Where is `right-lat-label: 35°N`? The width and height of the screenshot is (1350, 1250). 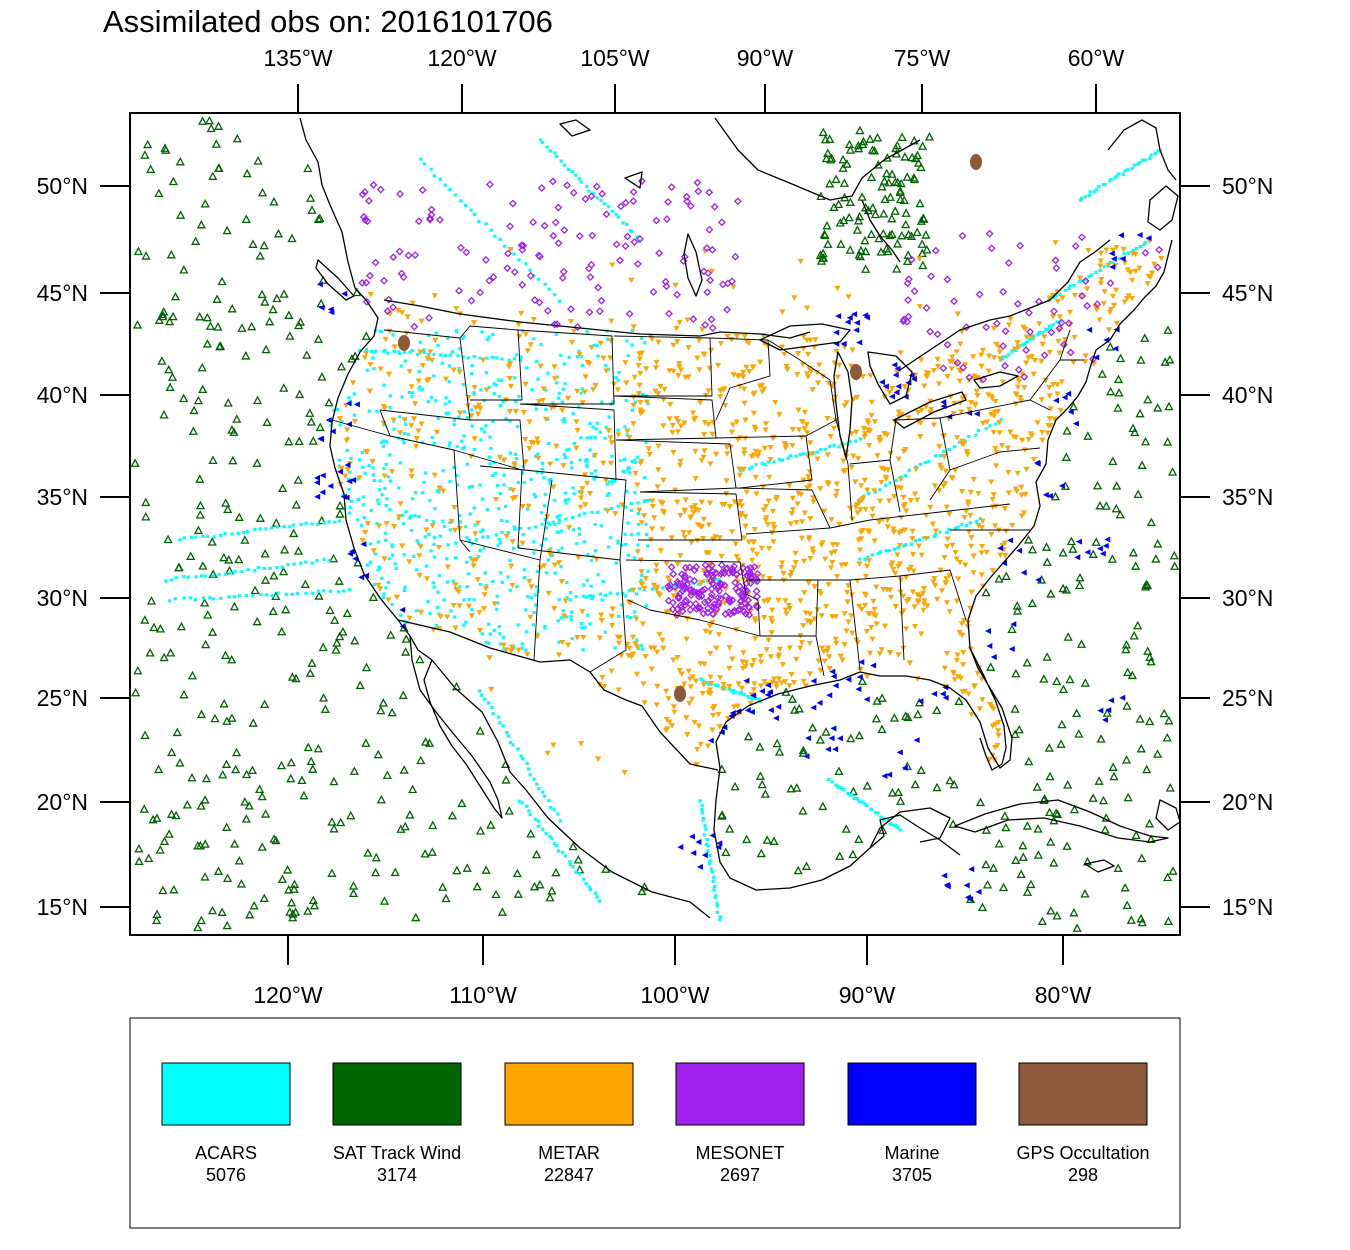
right-lat-label: 35°N is located at coordinates (1247, 497).